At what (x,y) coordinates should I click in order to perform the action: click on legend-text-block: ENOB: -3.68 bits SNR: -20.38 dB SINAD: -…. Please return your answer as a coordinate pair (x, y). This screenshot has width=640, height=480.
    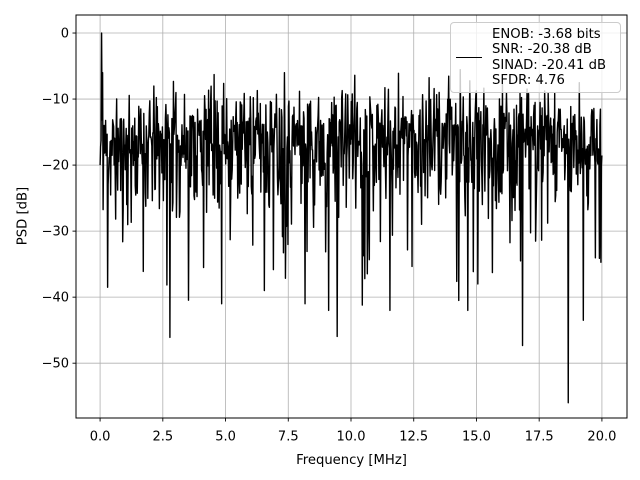
    Looking at the image, I should click on (549, 57).